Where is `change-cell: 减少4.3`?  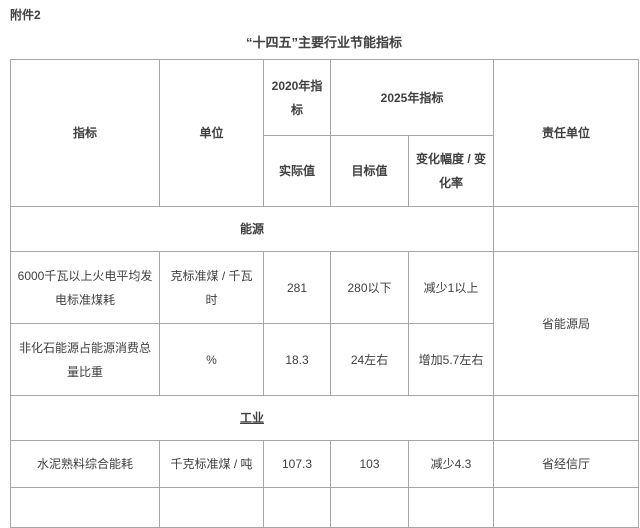 change-cell: 减少4.3 is located at coordinates (451, 464).